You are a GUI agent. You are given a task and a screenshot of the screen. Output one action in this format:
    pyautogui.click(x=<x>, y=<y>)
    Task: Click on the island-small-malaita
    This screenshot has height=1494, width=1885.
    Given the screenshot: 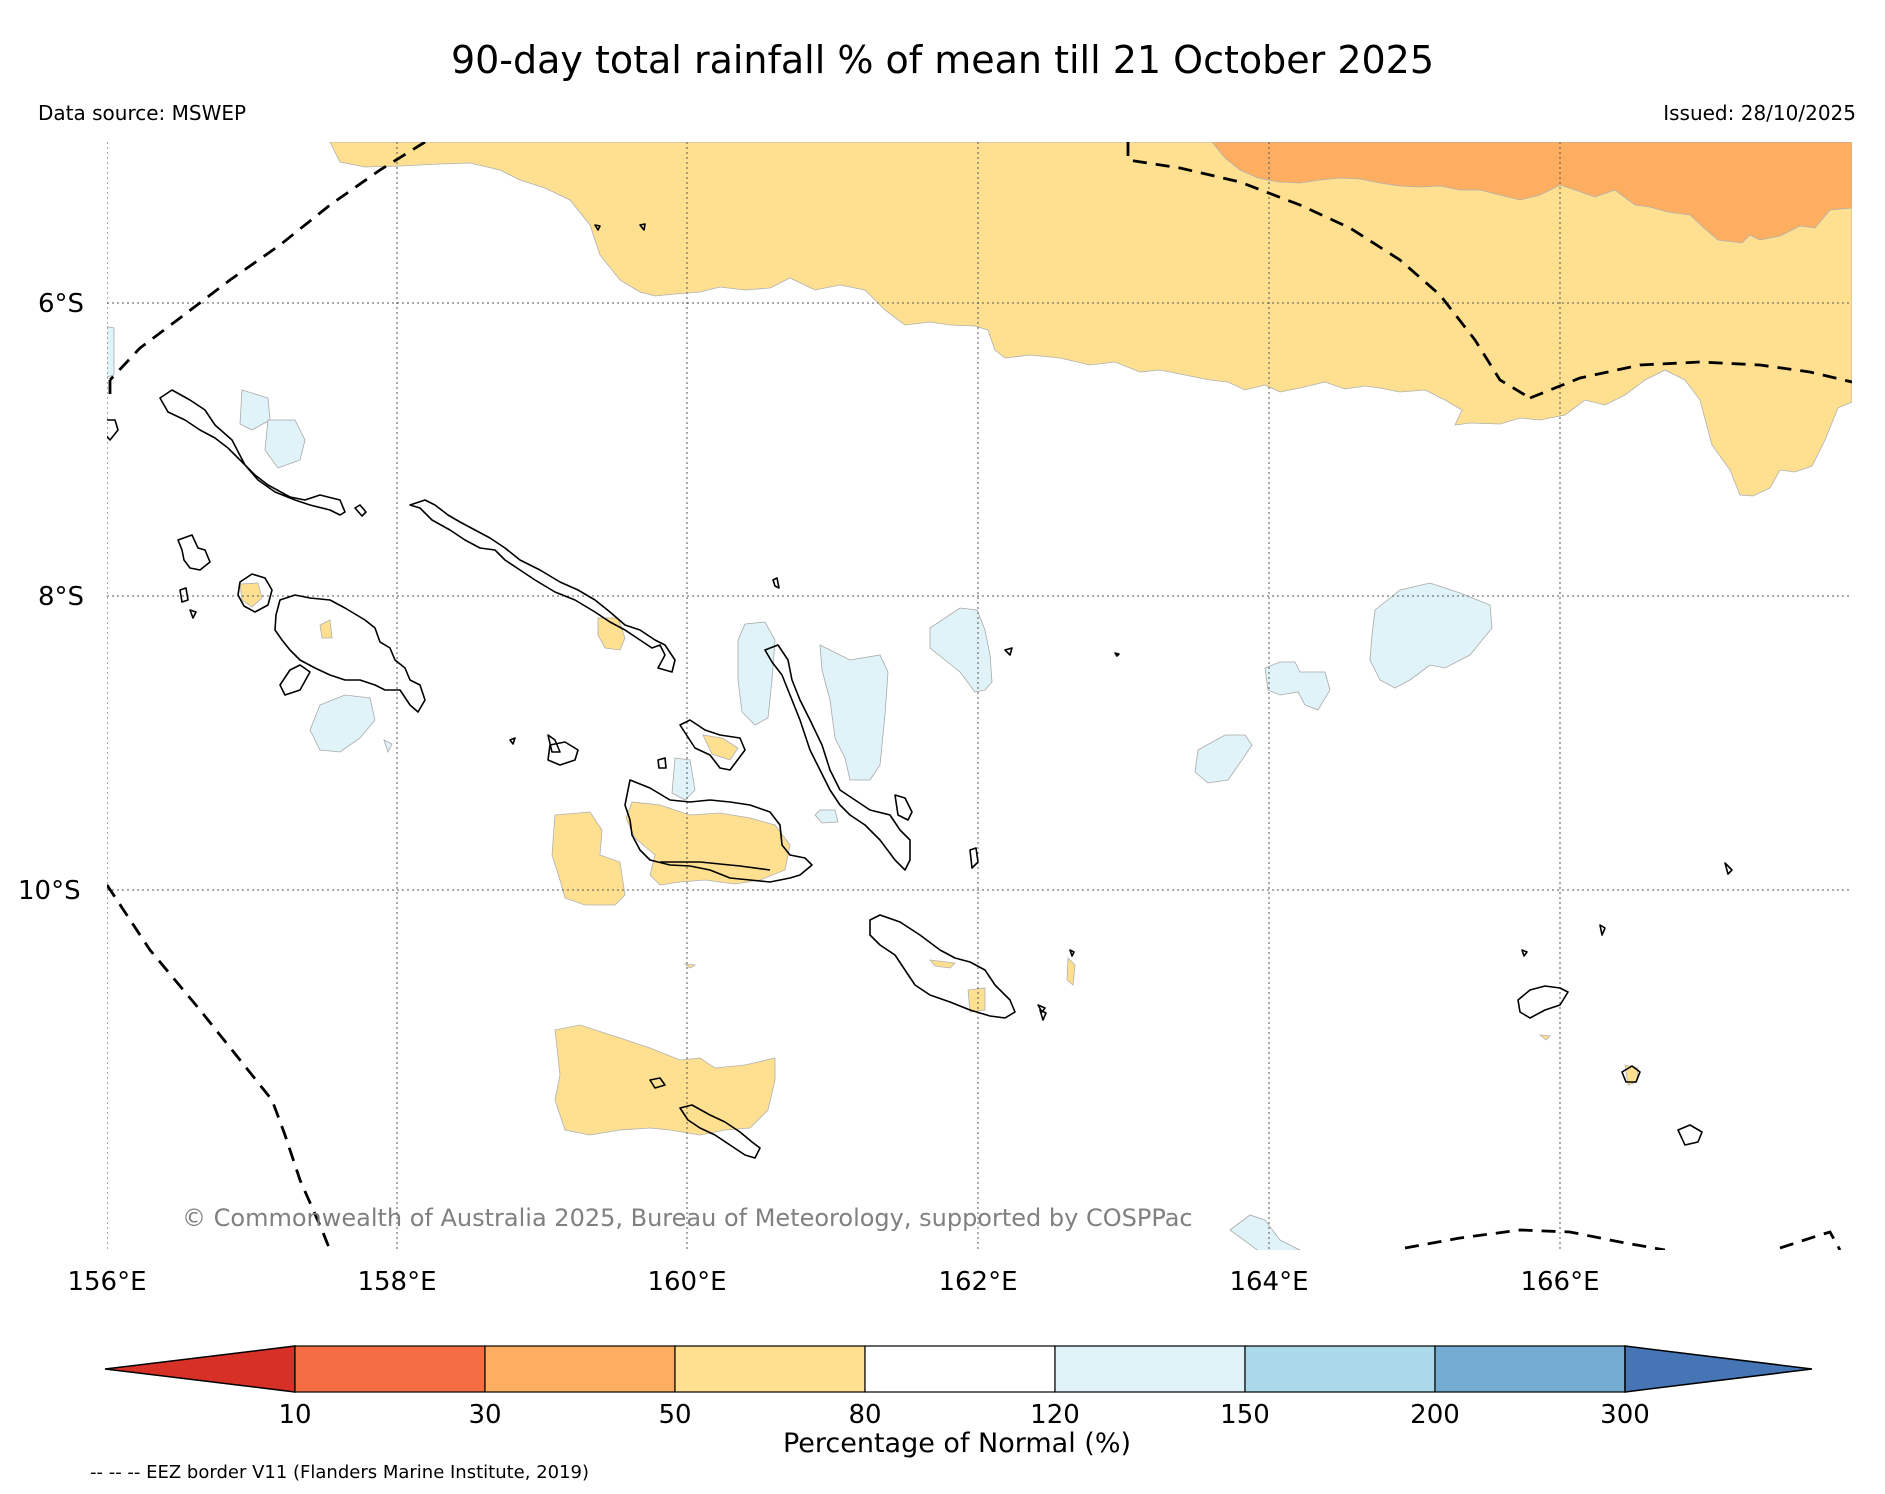 What is the action you would take?
    pyautogui.click(x=903, y=807)
    